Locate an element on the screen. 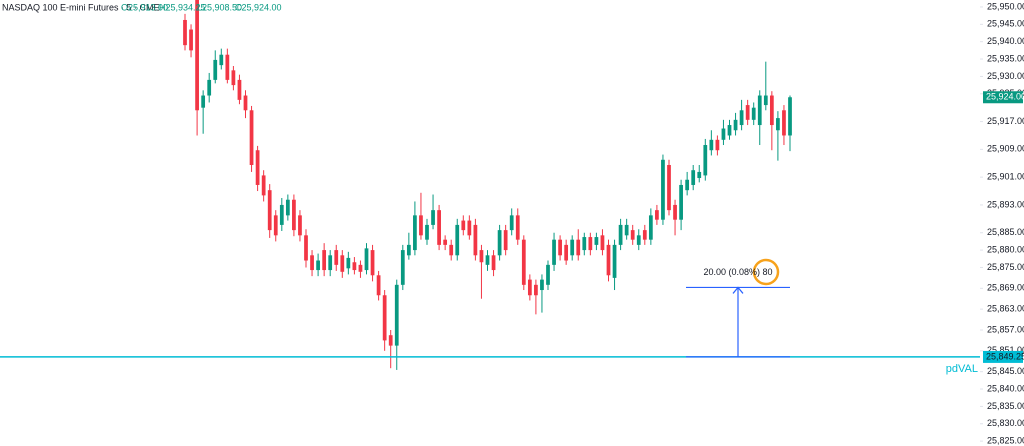 This screenshot has width=1024, height=446. level-name: pdVAL is located at coordinates (962, 369).